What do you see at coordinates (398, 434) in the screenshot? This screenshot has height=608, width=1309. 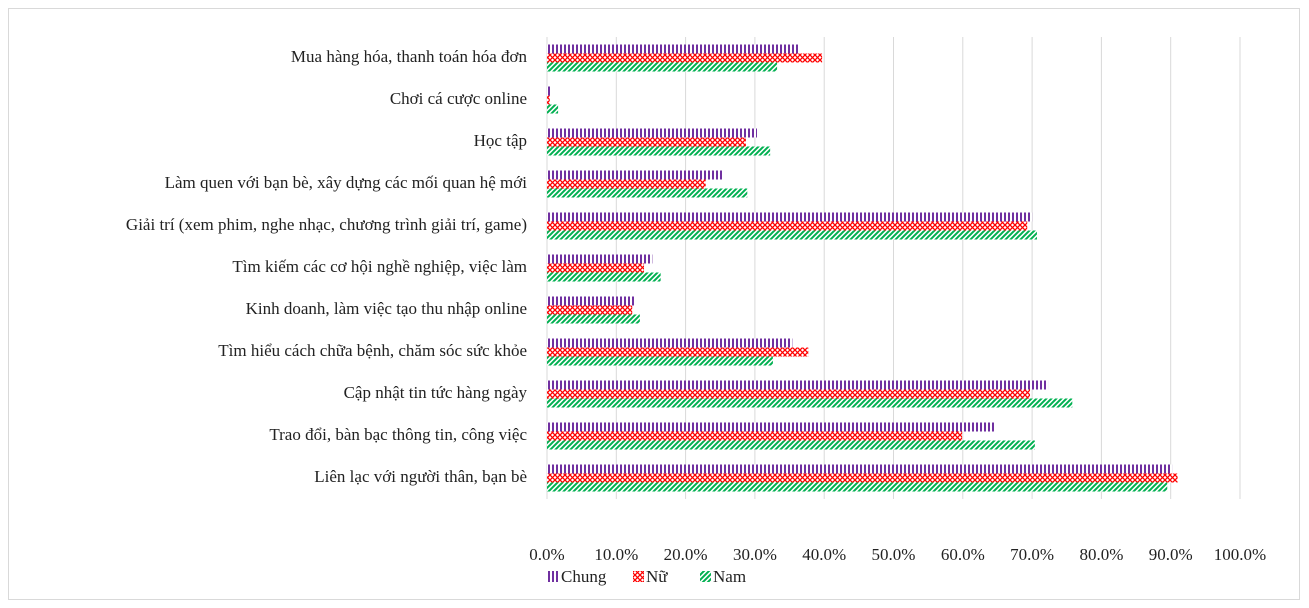 I see `y-tick-label: Trao đổi, bàn bạc thông tin, công việc` at bounding box center [398, 434].